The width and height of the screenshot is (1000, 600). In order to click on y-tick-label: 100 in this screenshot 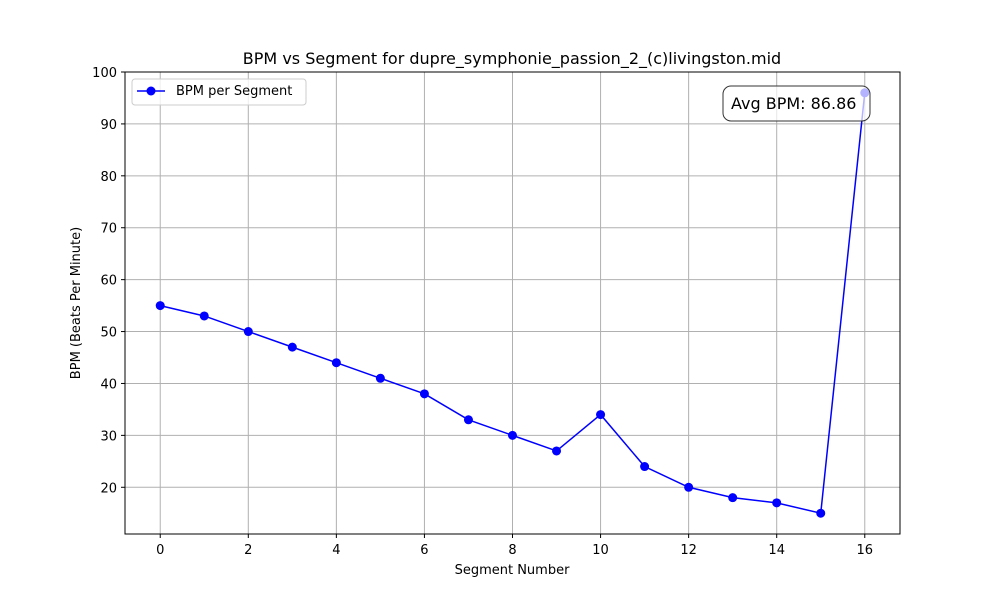, I will do `click(104, 73)`.